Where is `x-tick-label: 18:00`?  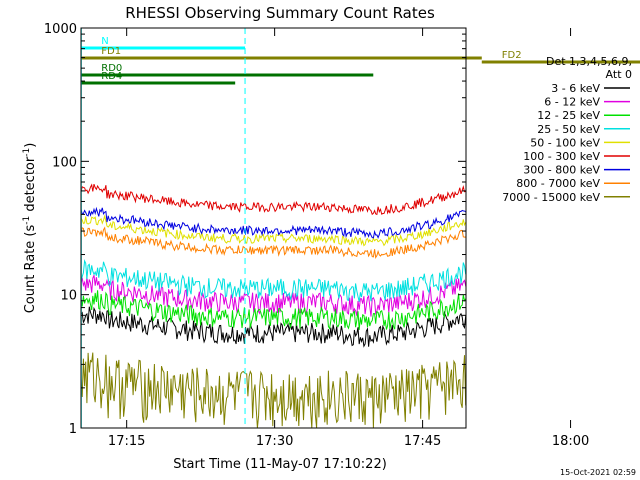 x-tick-label: 18:00 is located at coordinates (570, 441).